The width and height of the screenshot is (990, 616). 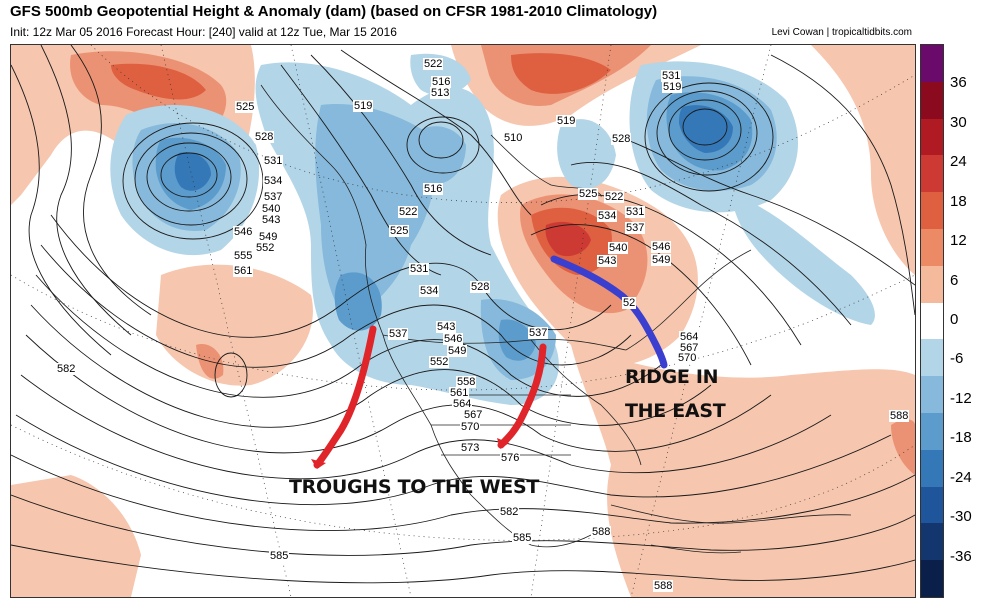 I want to click on contour-label: 510, so click(x=513, y=138).